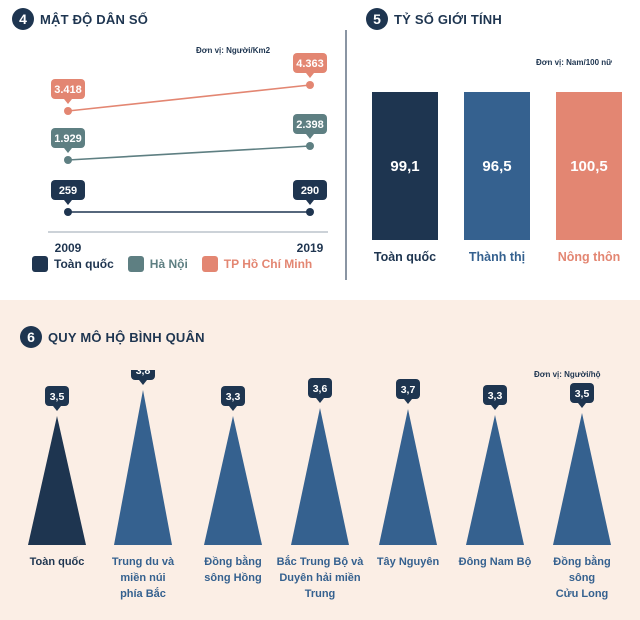 This screenshot has height=620, width=640. What do you see at coordinates (126, 337) in the screenshot?
I see `household-title: QUY MÔ HỘ BÌNH QUÂN` at bounding box center [126, 337].